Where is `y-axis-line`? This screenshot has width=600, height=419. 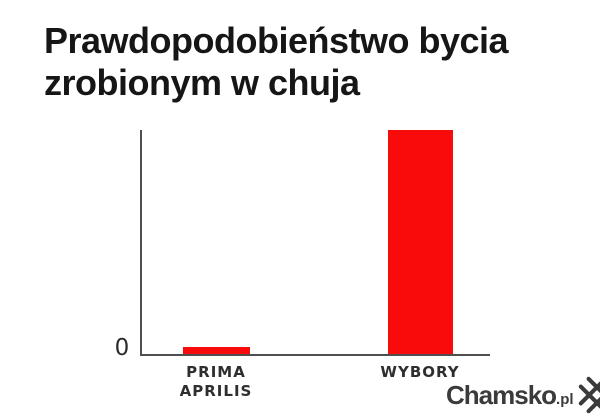 y-axis-line is located at coordinates (141, 243).